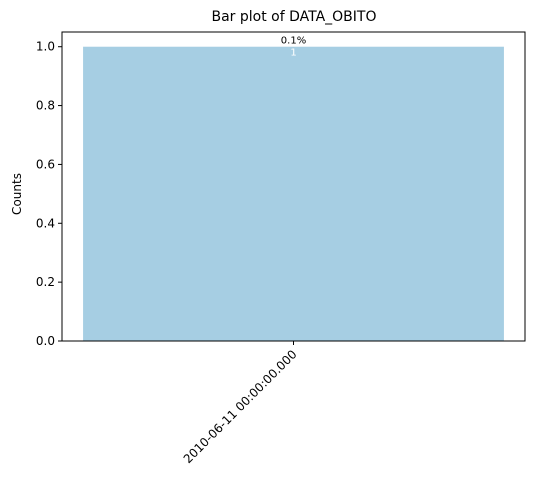 Image resolution: width=536 pixels, height=495 pixels. Describe the element at coordinates (45, 164) in the screenshot. I see `y-tick-label: 0.6` at that location.